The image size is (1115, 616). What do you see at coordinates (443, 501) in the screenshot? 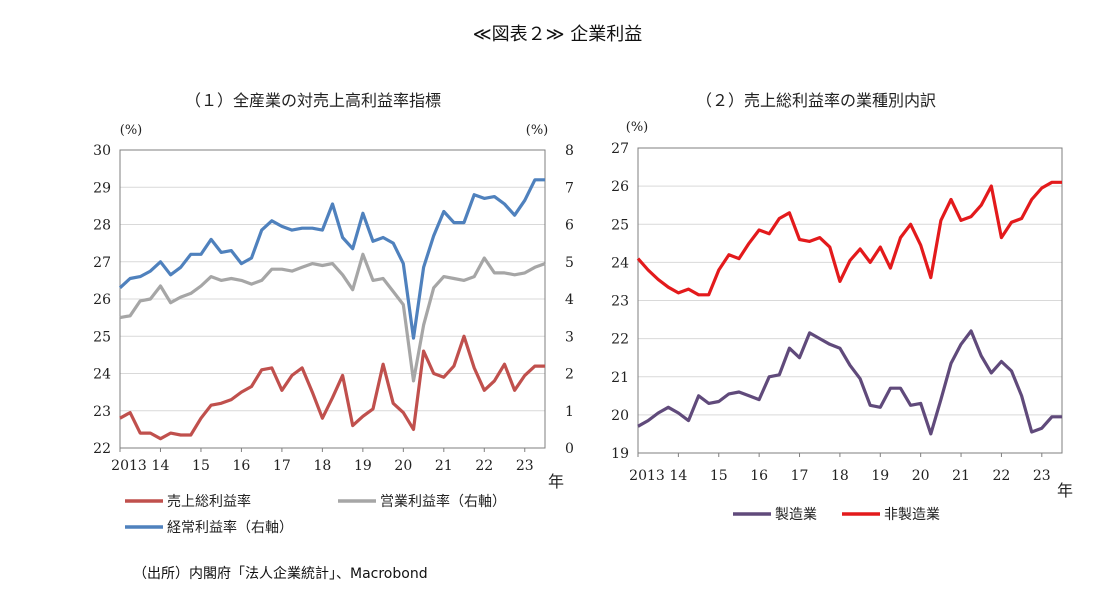
I see `legend-label: 営業利益率（右軸）` at bounding box center [443, 501].